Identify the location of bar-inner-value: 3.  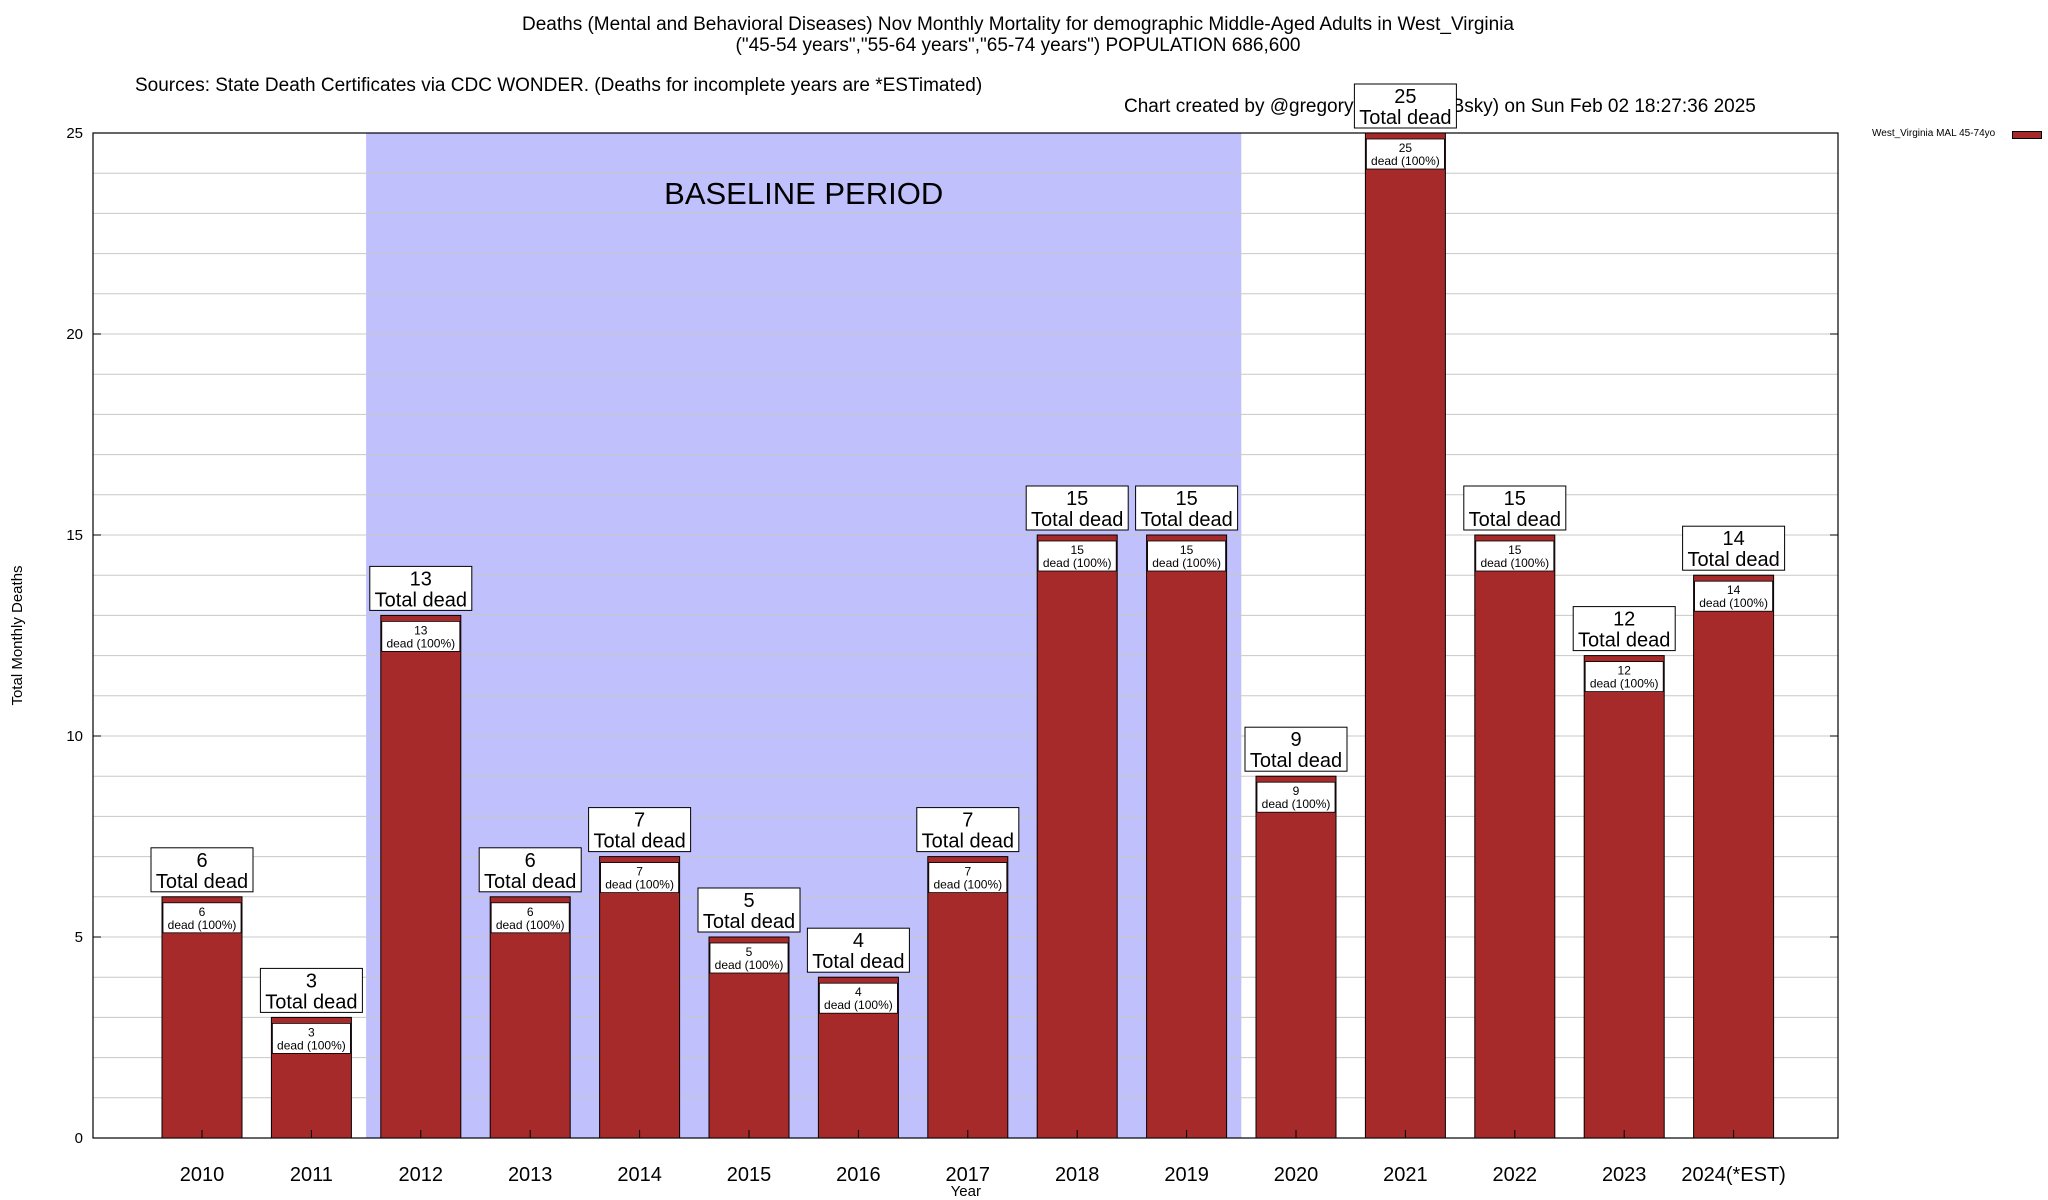
(311, 1032).